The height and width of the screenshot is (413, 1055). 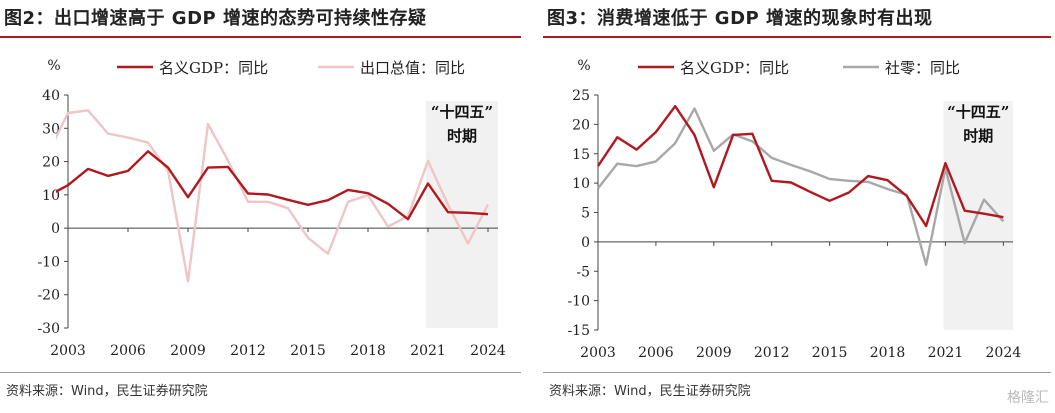 What do you see at coordinates (581, 96) in the screenshot?
I see `y-tick-label: 25` at bounding box center [581, 96].